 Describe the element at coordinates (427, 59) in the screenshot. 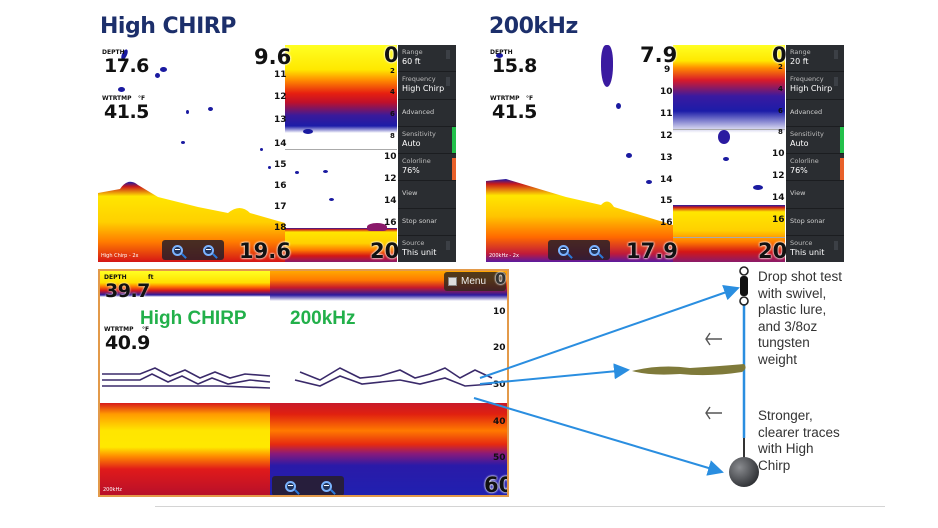

I see `menu-item-range: Range 60 ft` at that location.